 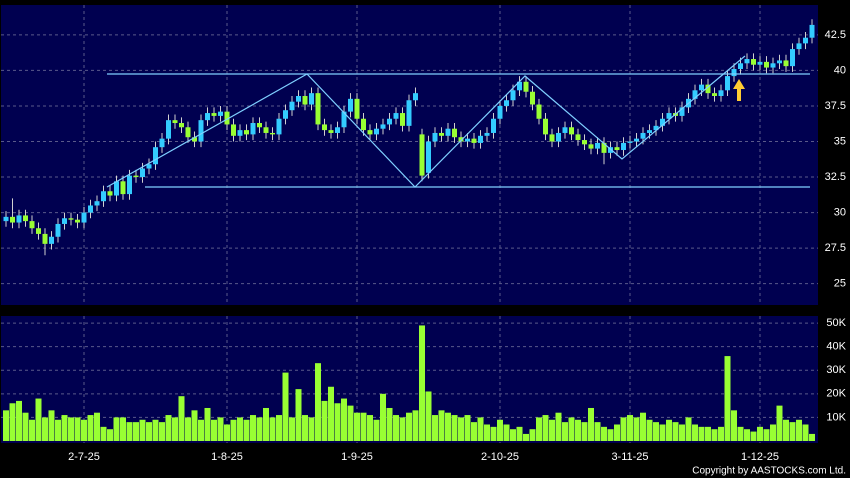 I want to click on y-tick-label: 32.5, so click(x=835, y=177).